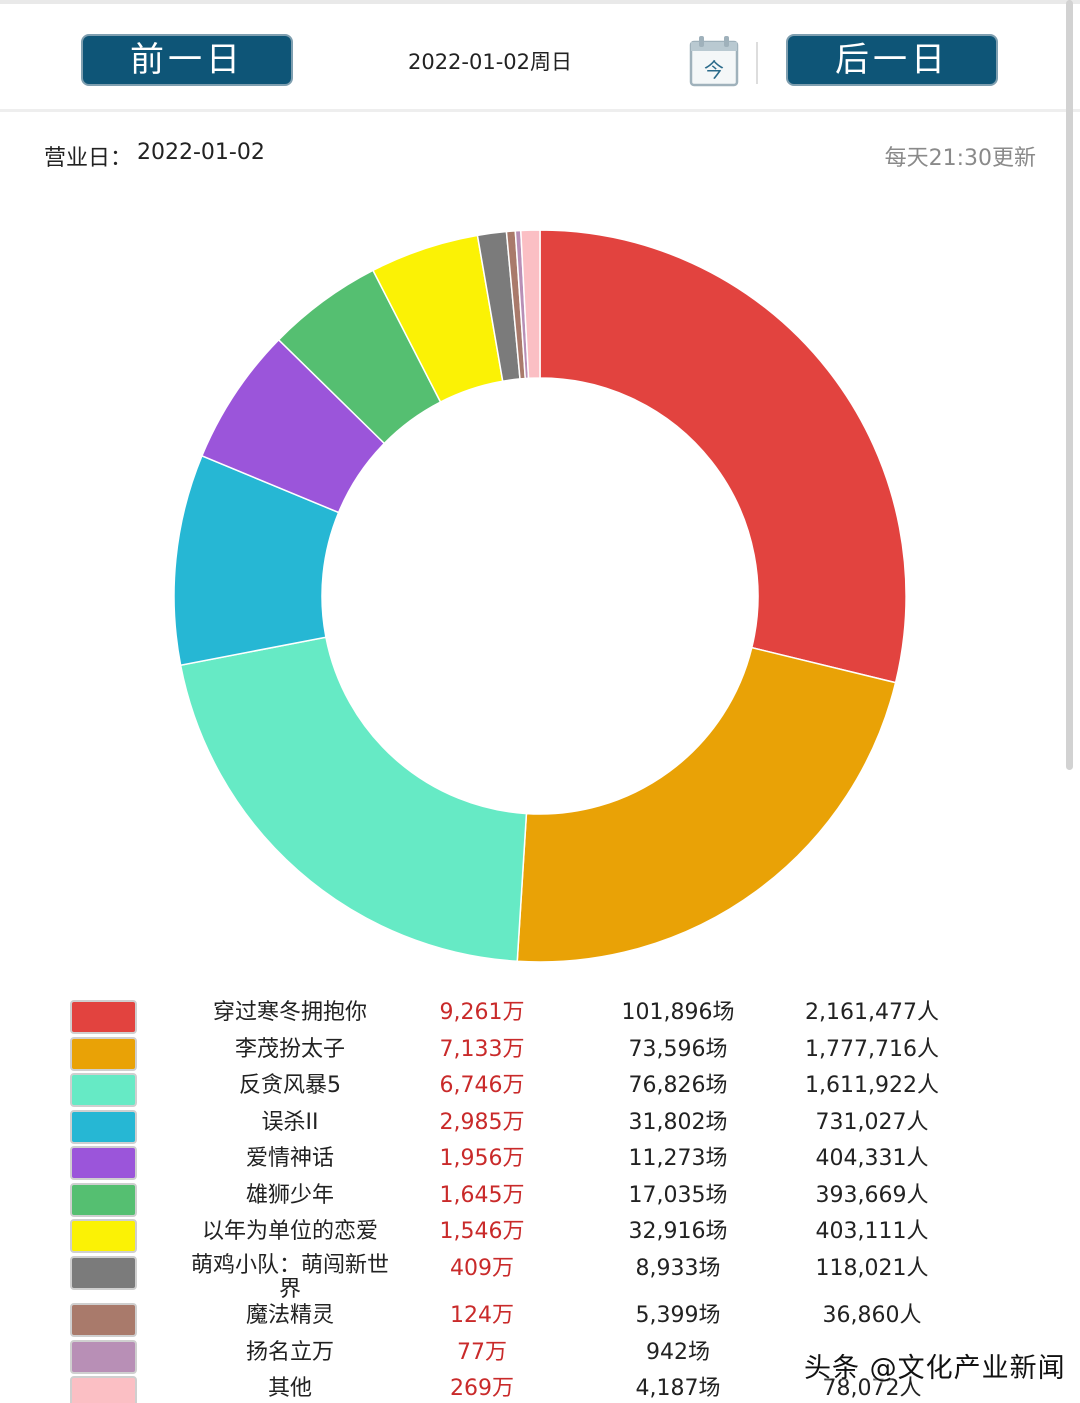 The image size is (1080, 1403). What do you see at coordinates (482, 1268) in the screenshot?
I see `box-office-value: 409万` at bounding box center [482, 1268].